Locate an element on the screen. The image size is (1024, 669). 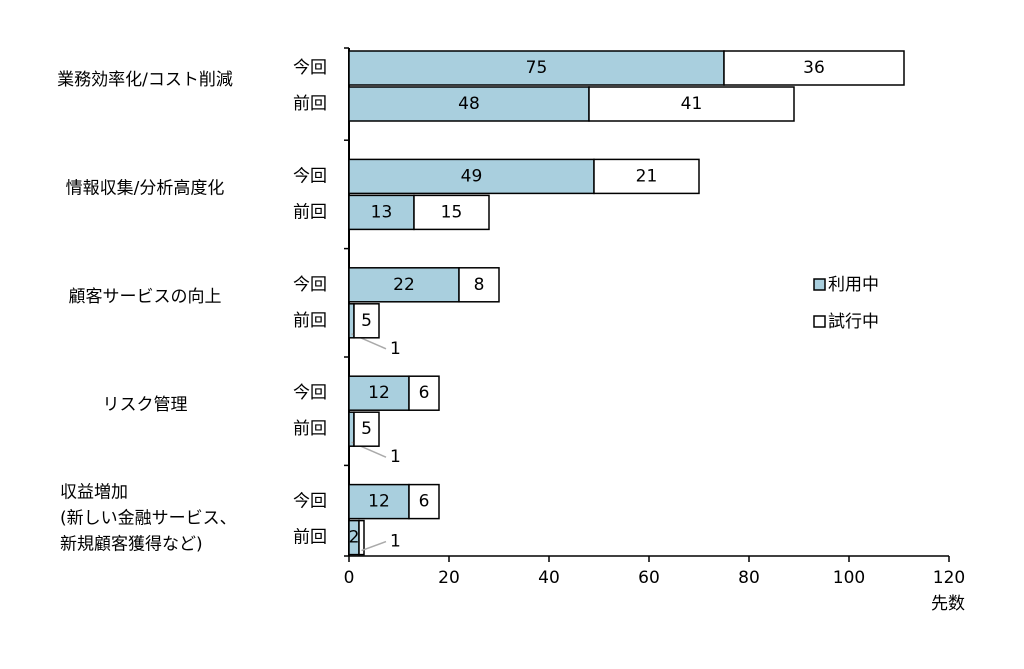
x-tick-label: 0 is located at coordinates (349, 578).